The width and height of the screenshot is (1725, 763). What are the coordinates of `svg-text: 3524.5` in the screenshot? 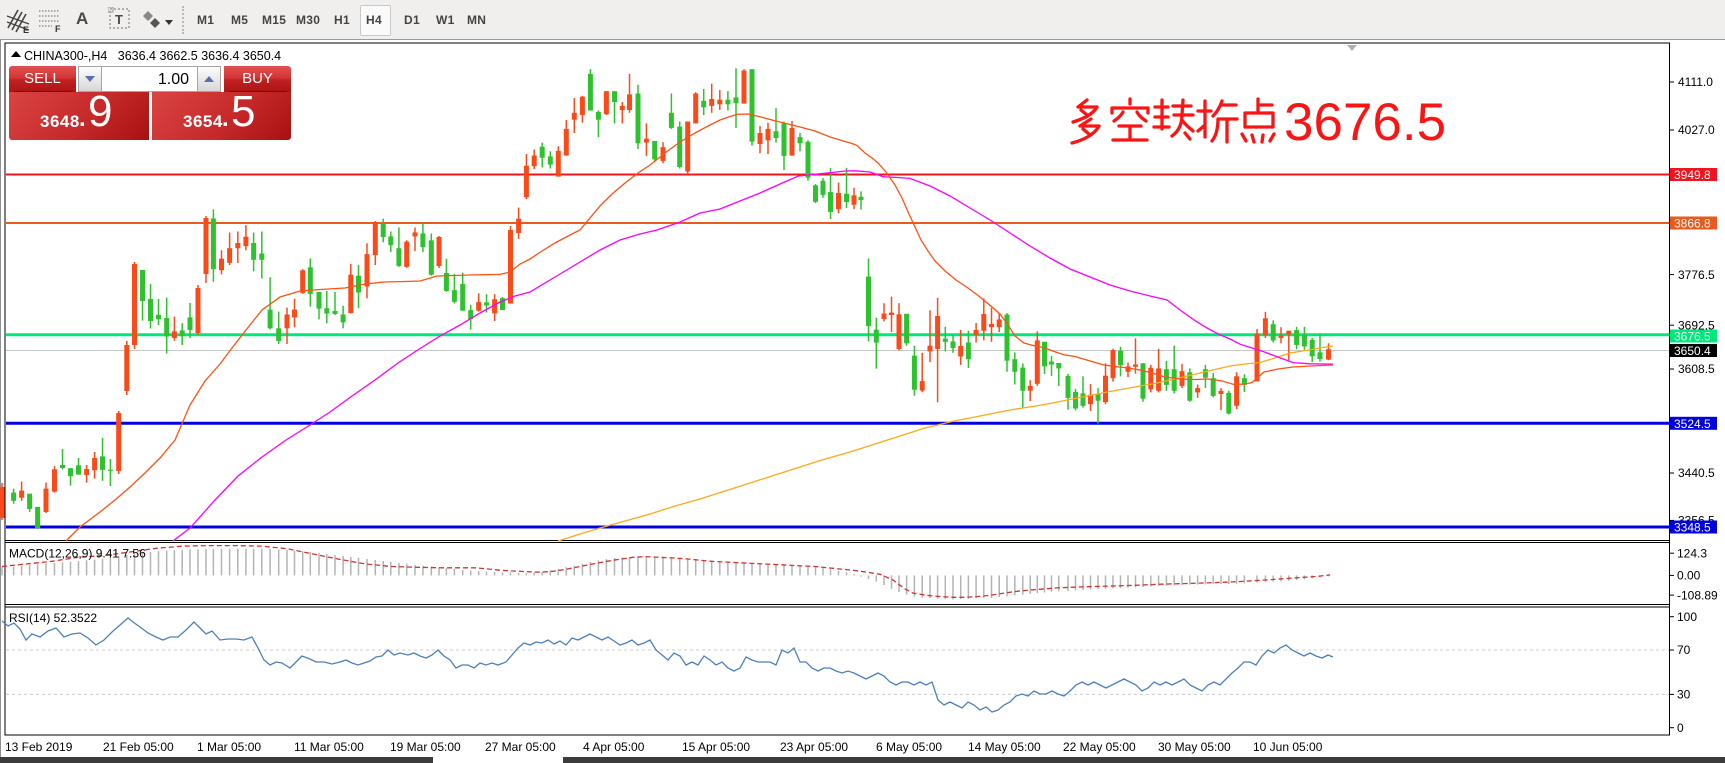 It's located at (1692, 424).